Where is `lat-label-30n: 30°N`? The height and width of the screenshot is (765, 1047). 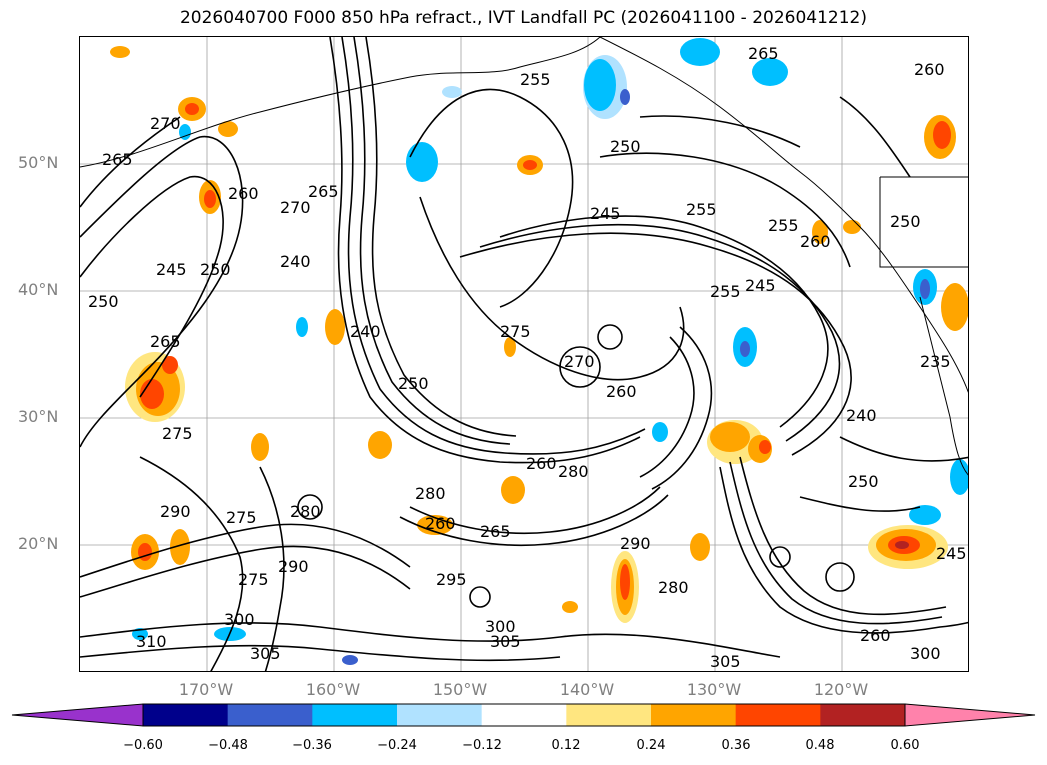
lat-label-30n: 30°N is located at coordinates (38, 416).